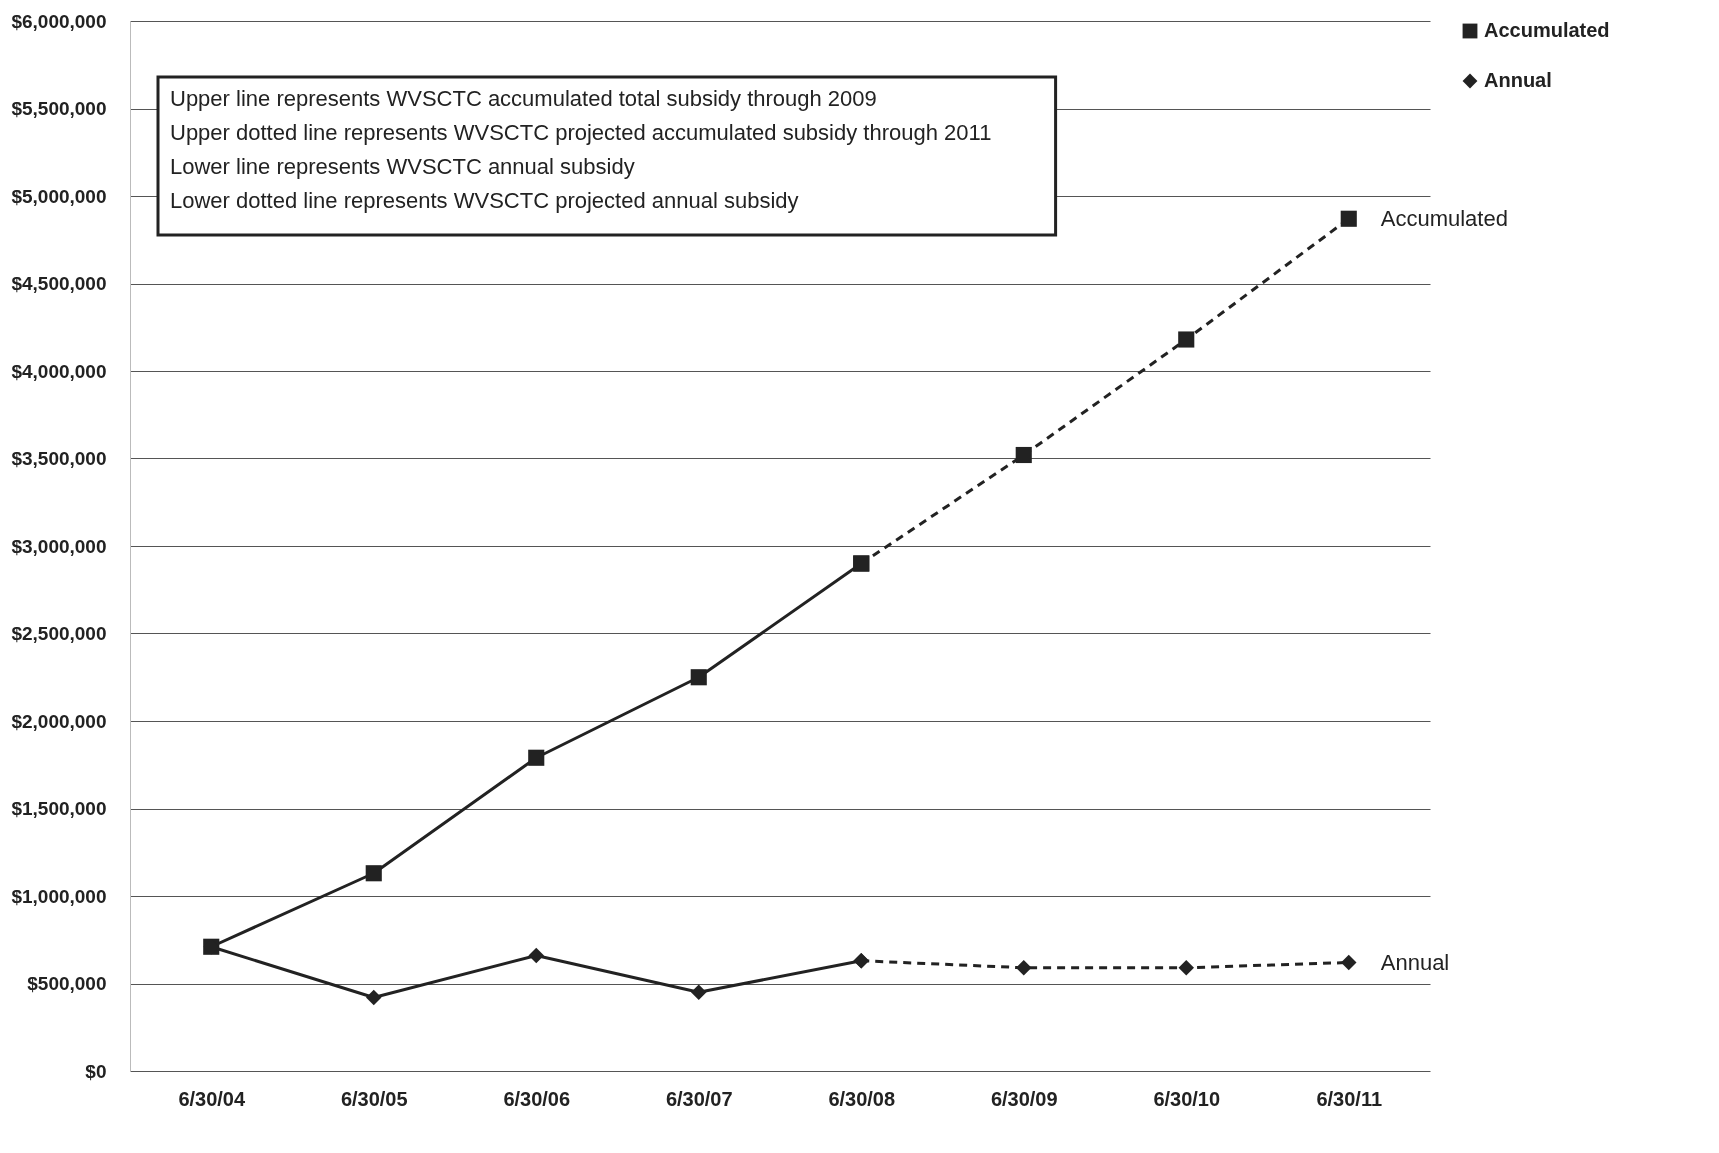  I want to click on legend-label: Annual, so click(1518, 80).